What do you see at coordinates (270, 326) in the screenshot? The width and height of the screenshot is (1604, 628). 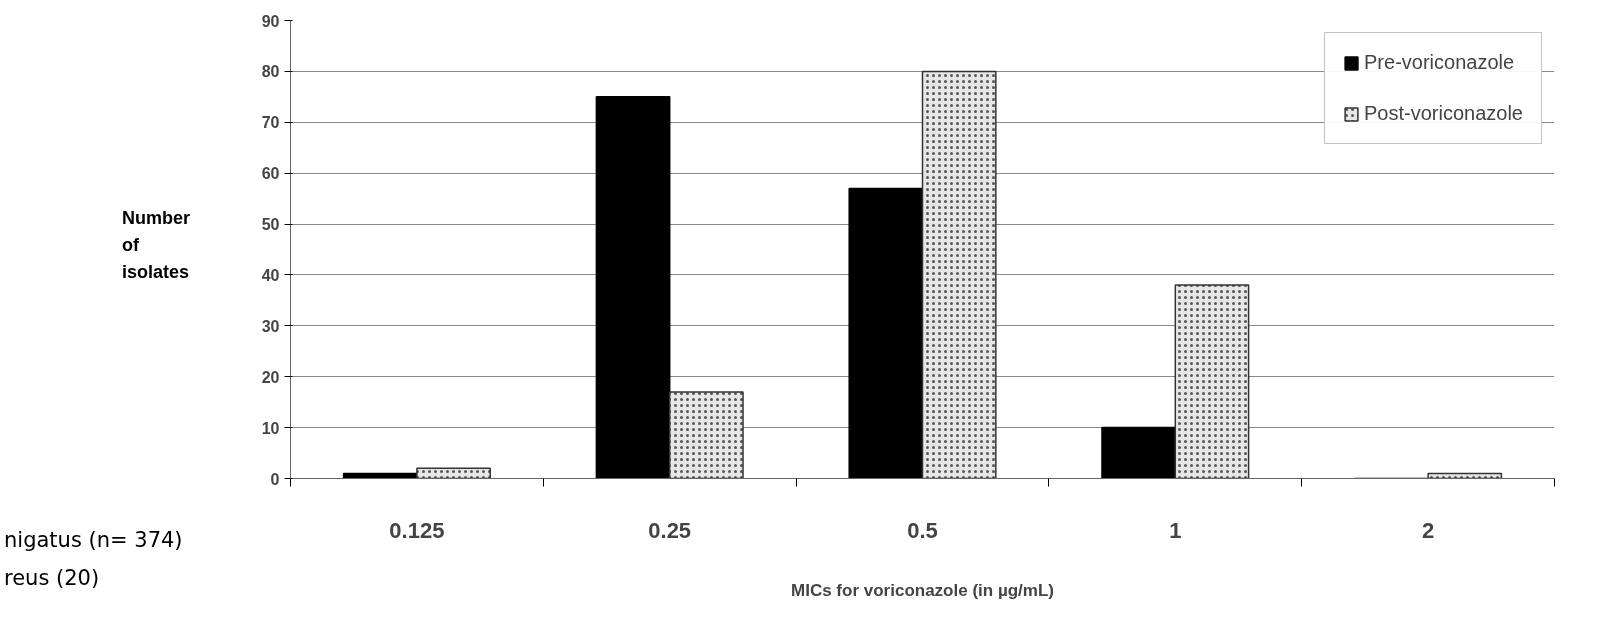 I see `y-tick-label: 30` at bounding box center [270, 326].